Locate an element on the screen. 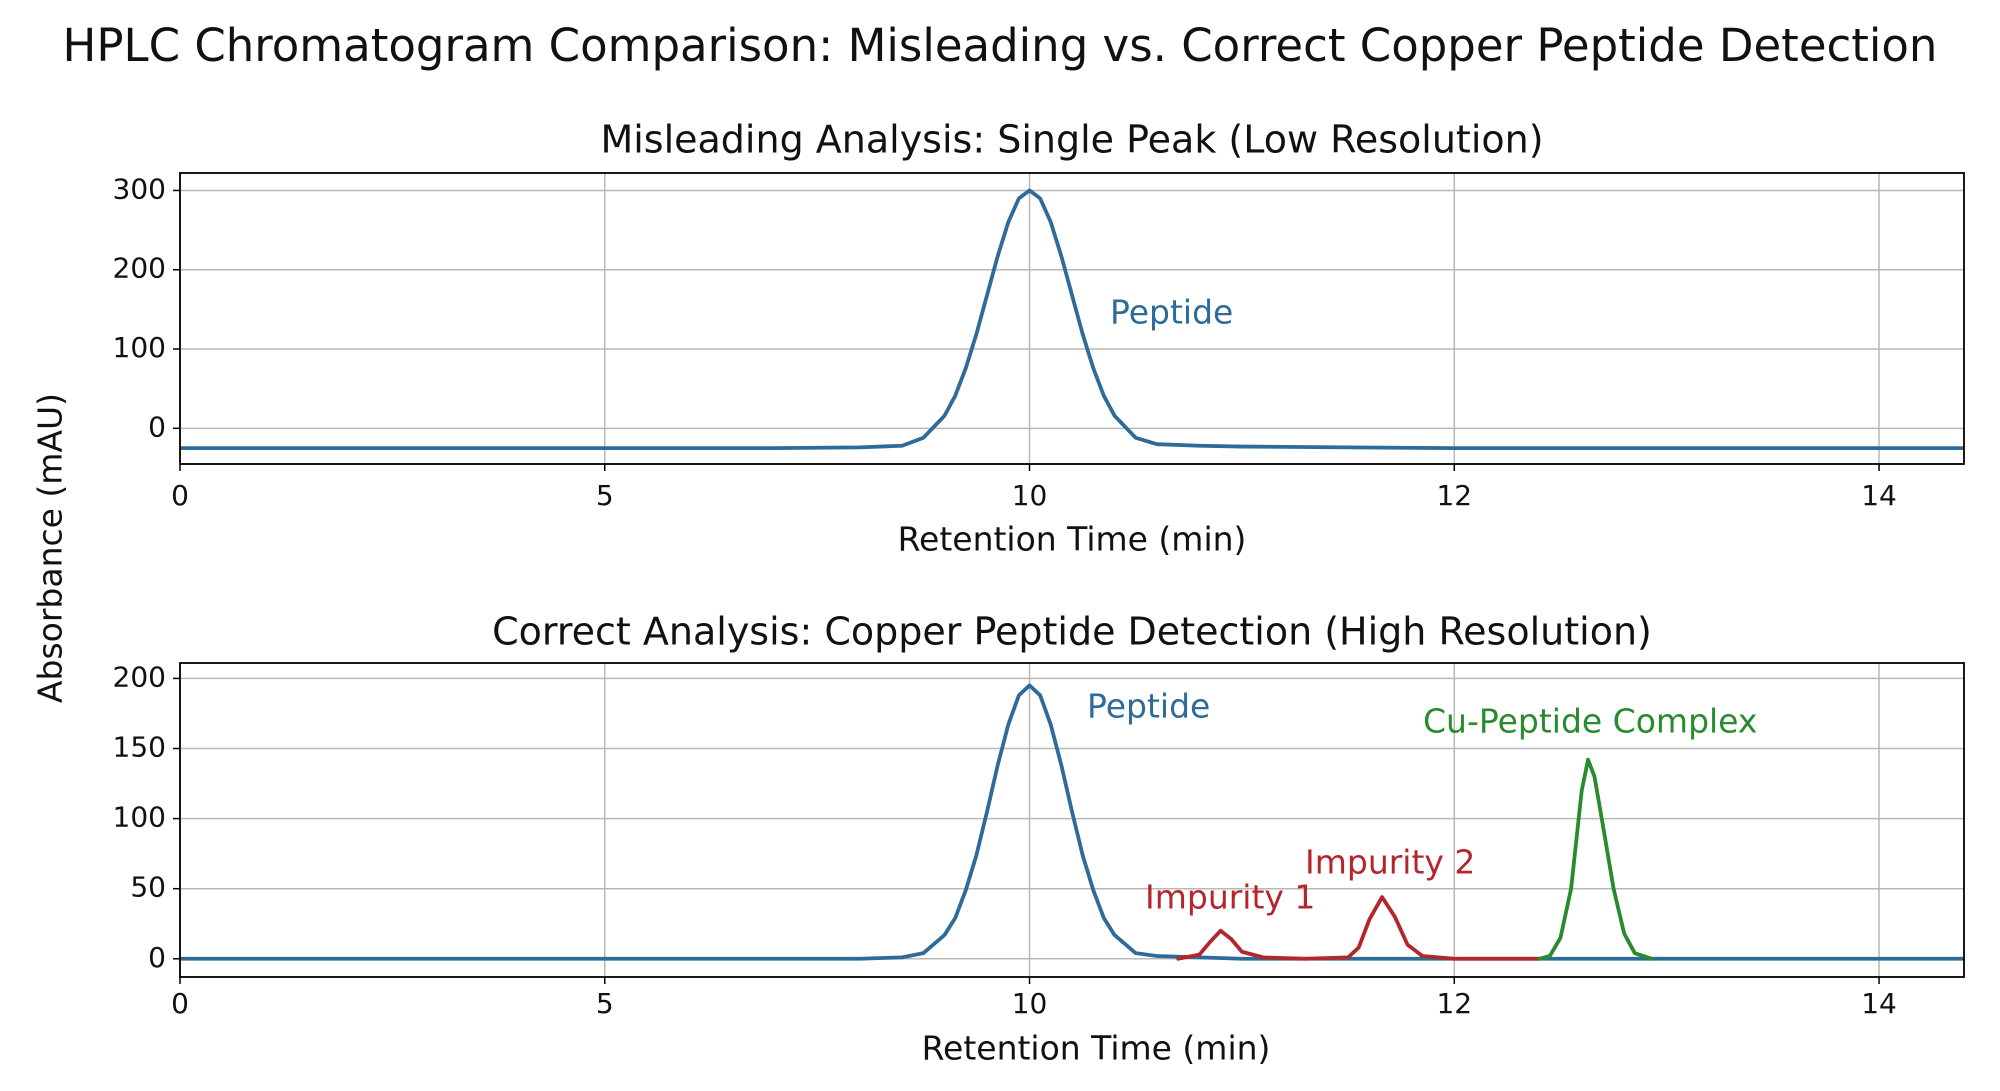 This screenshot has width=2000, height=1091. y-tick-label: 50 is located at coordinates (148, 887).